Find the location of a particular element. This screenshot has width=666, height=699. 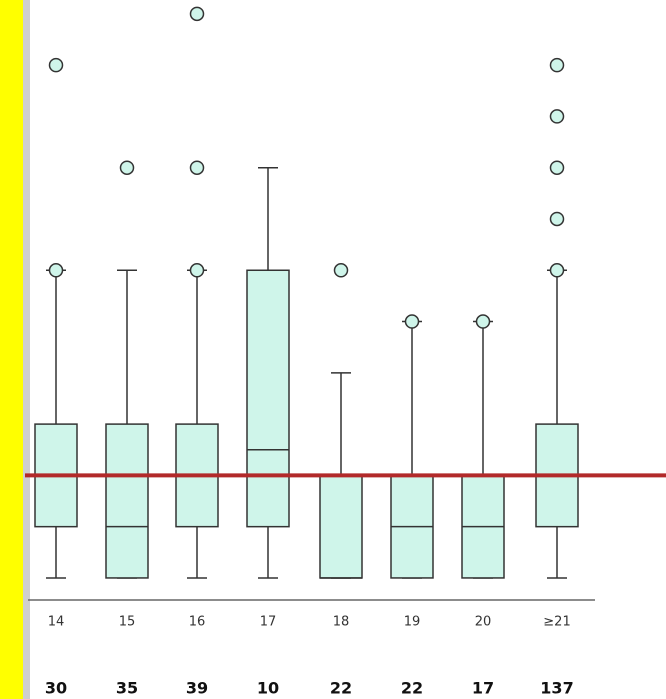

x-tick-label: 19 is located at coordinates (412, 622).